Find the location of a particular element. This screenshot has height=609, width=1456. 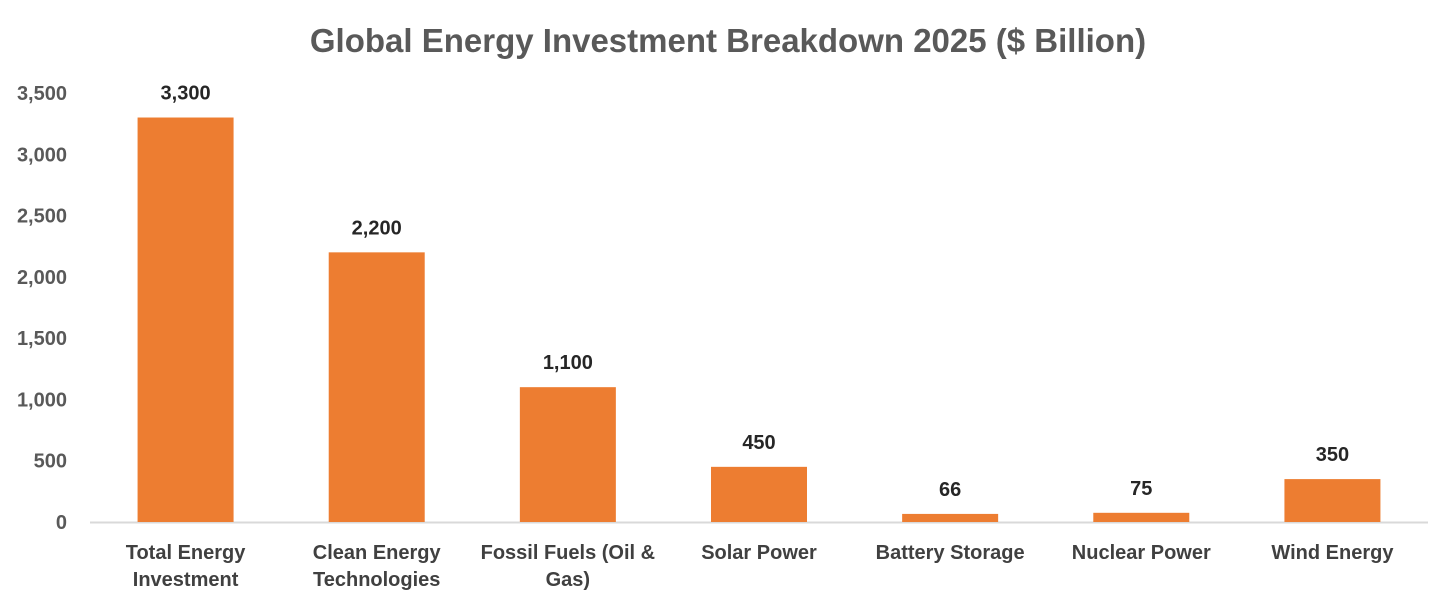

data-label: 66 is located at coordinates (950, 490).